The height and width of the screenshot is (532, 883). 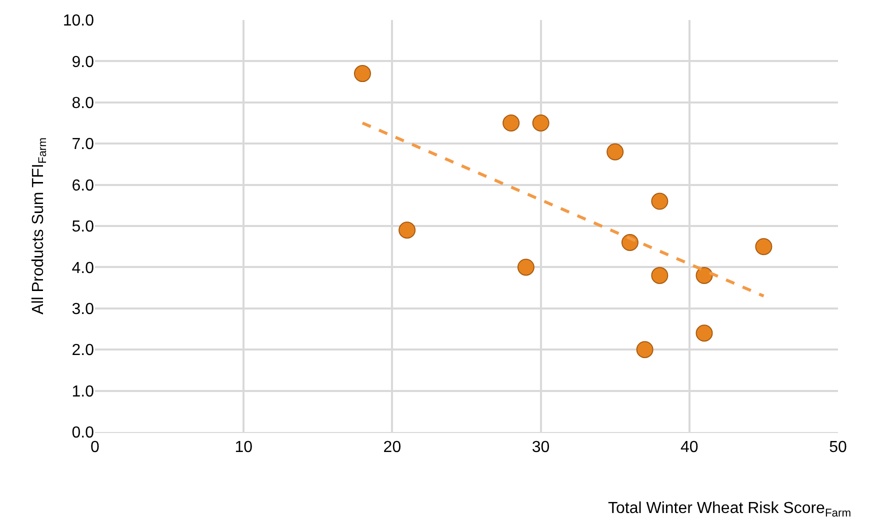 What do you see at coordinates (83, 433) in the screenshot?
I see `y-tick-label: 0.0` at bounding box center [83, 433].